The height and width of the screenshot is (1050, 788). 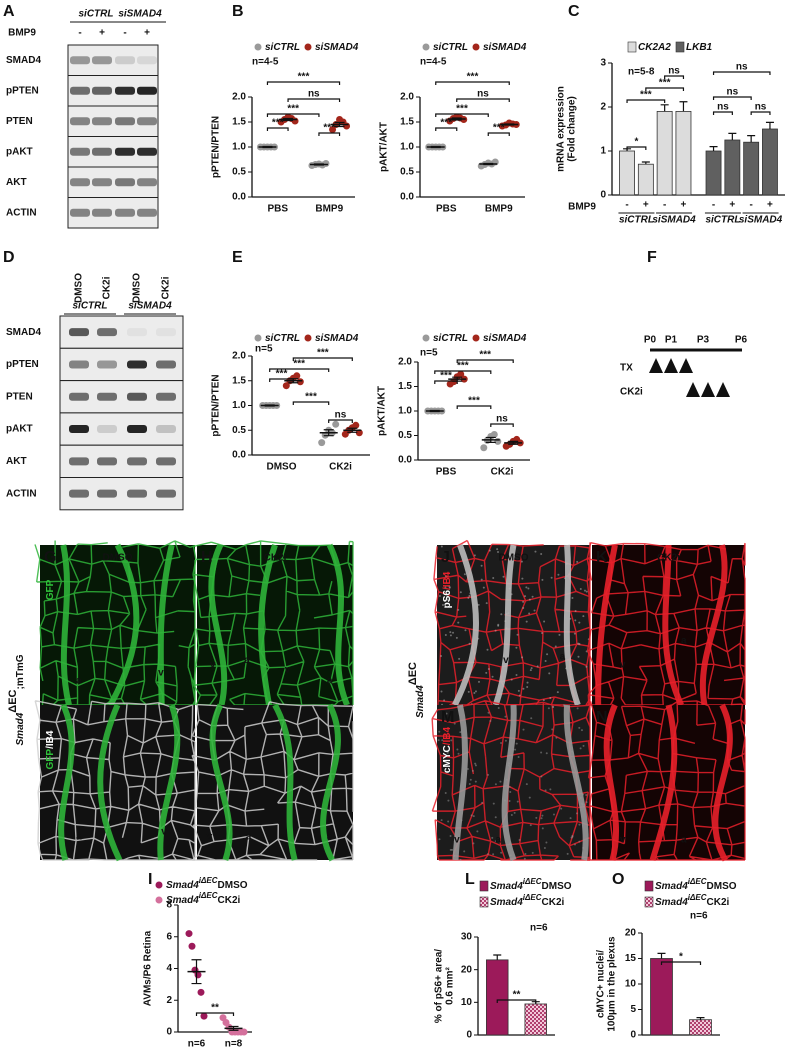 I want to click on legend-suffix: CK2i, so click(x=553, y=902).